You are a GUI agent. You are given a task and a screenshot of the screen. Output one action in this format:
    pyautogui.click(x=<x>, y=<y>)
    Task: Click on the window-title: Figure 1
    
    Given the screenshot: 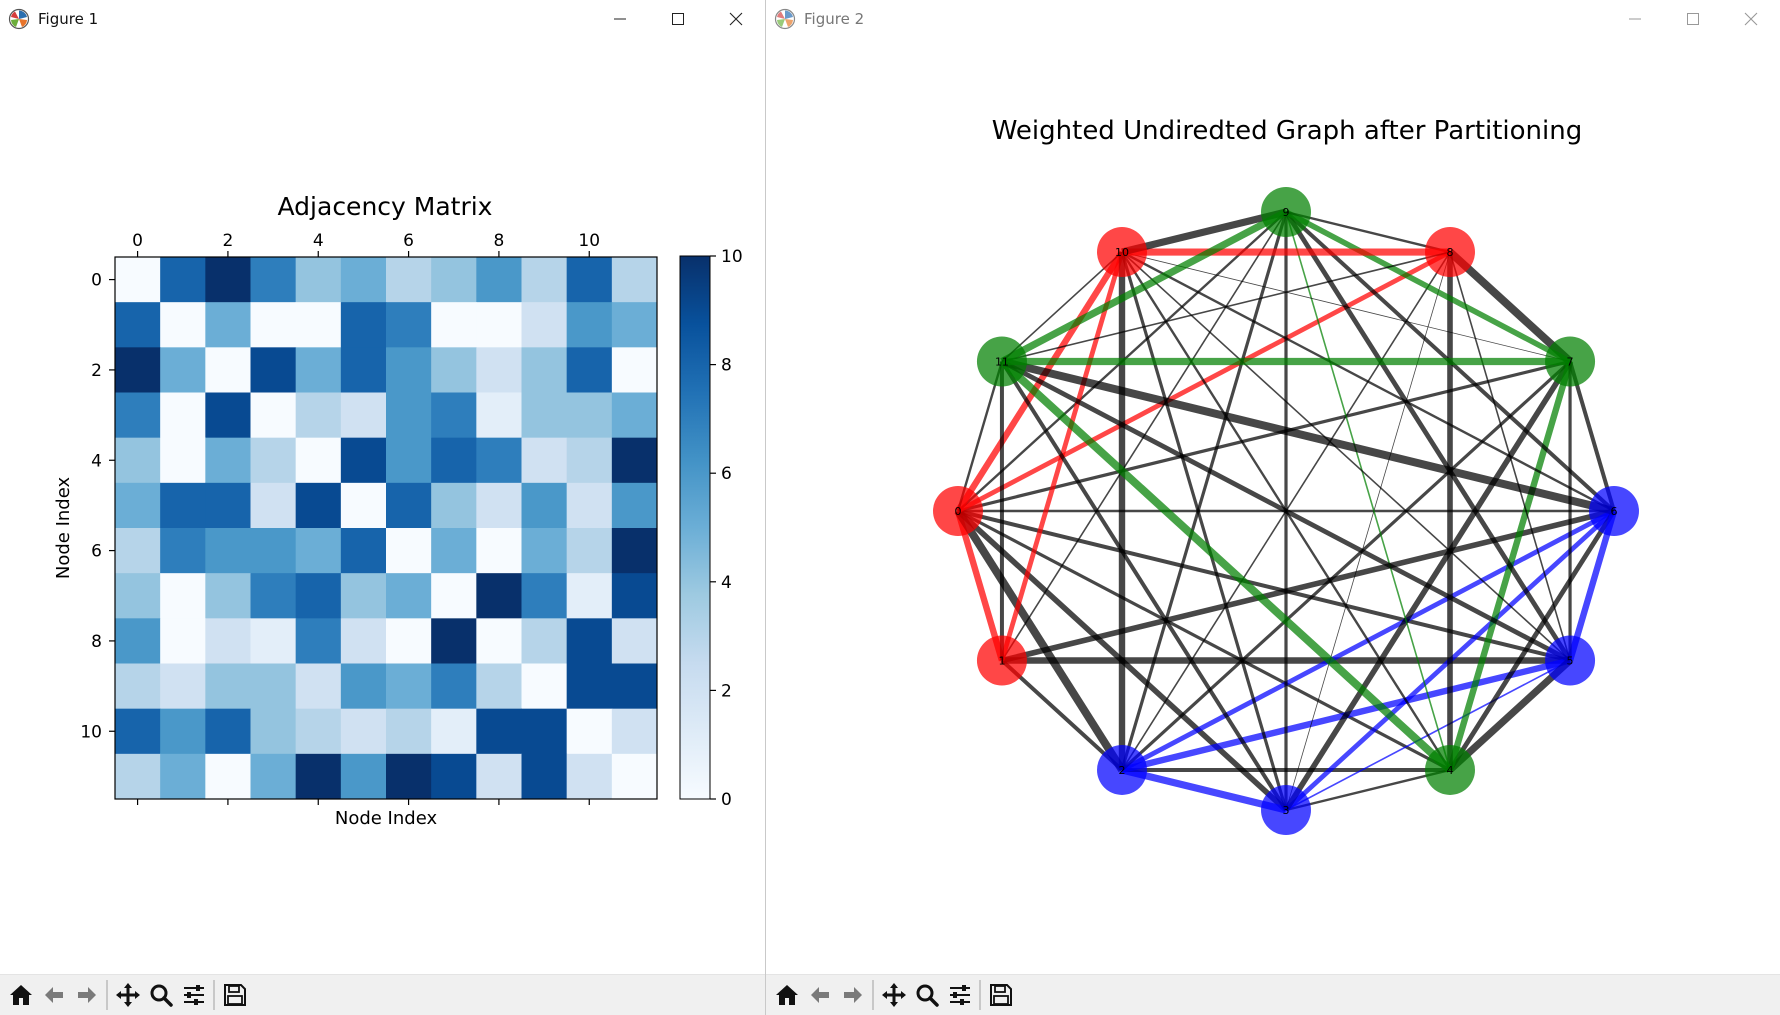 What is the action you would take?
    pyautogui.click(x=68, y=19)
    